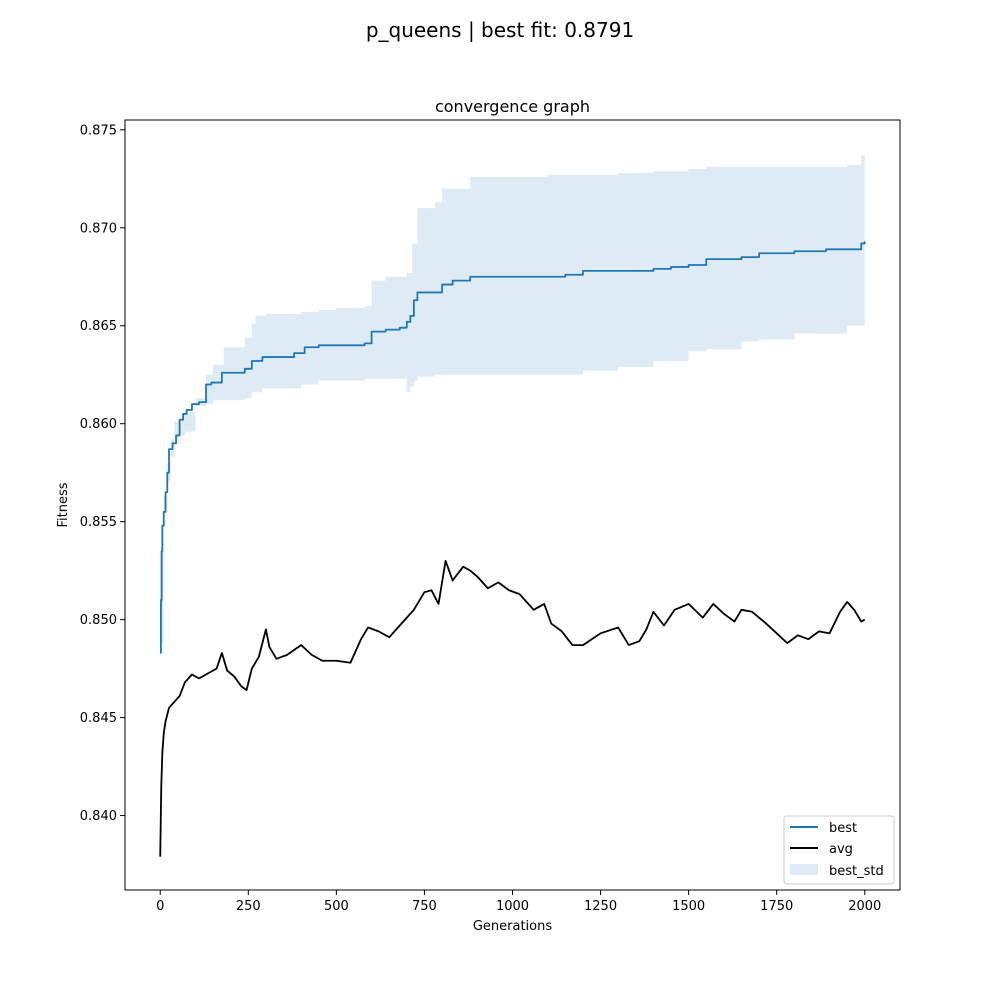 This screenshot has width=1000, height=1000. I want to click on y-tick-label: 0.845, so click(98, 718).